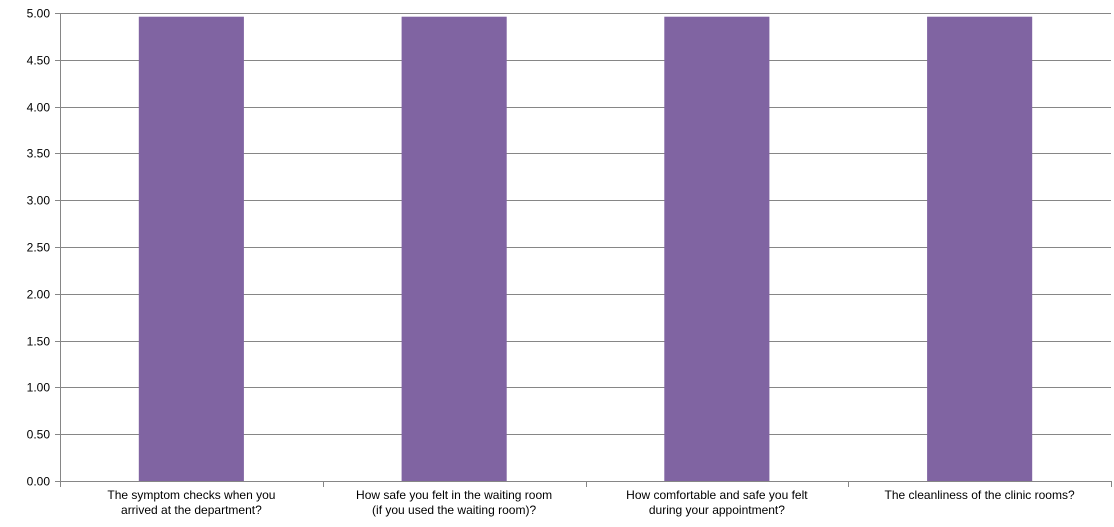 The width and height of the screenshot is (1114, 527). I want to click on y-tick-label: 1.00, so click(39, 388).